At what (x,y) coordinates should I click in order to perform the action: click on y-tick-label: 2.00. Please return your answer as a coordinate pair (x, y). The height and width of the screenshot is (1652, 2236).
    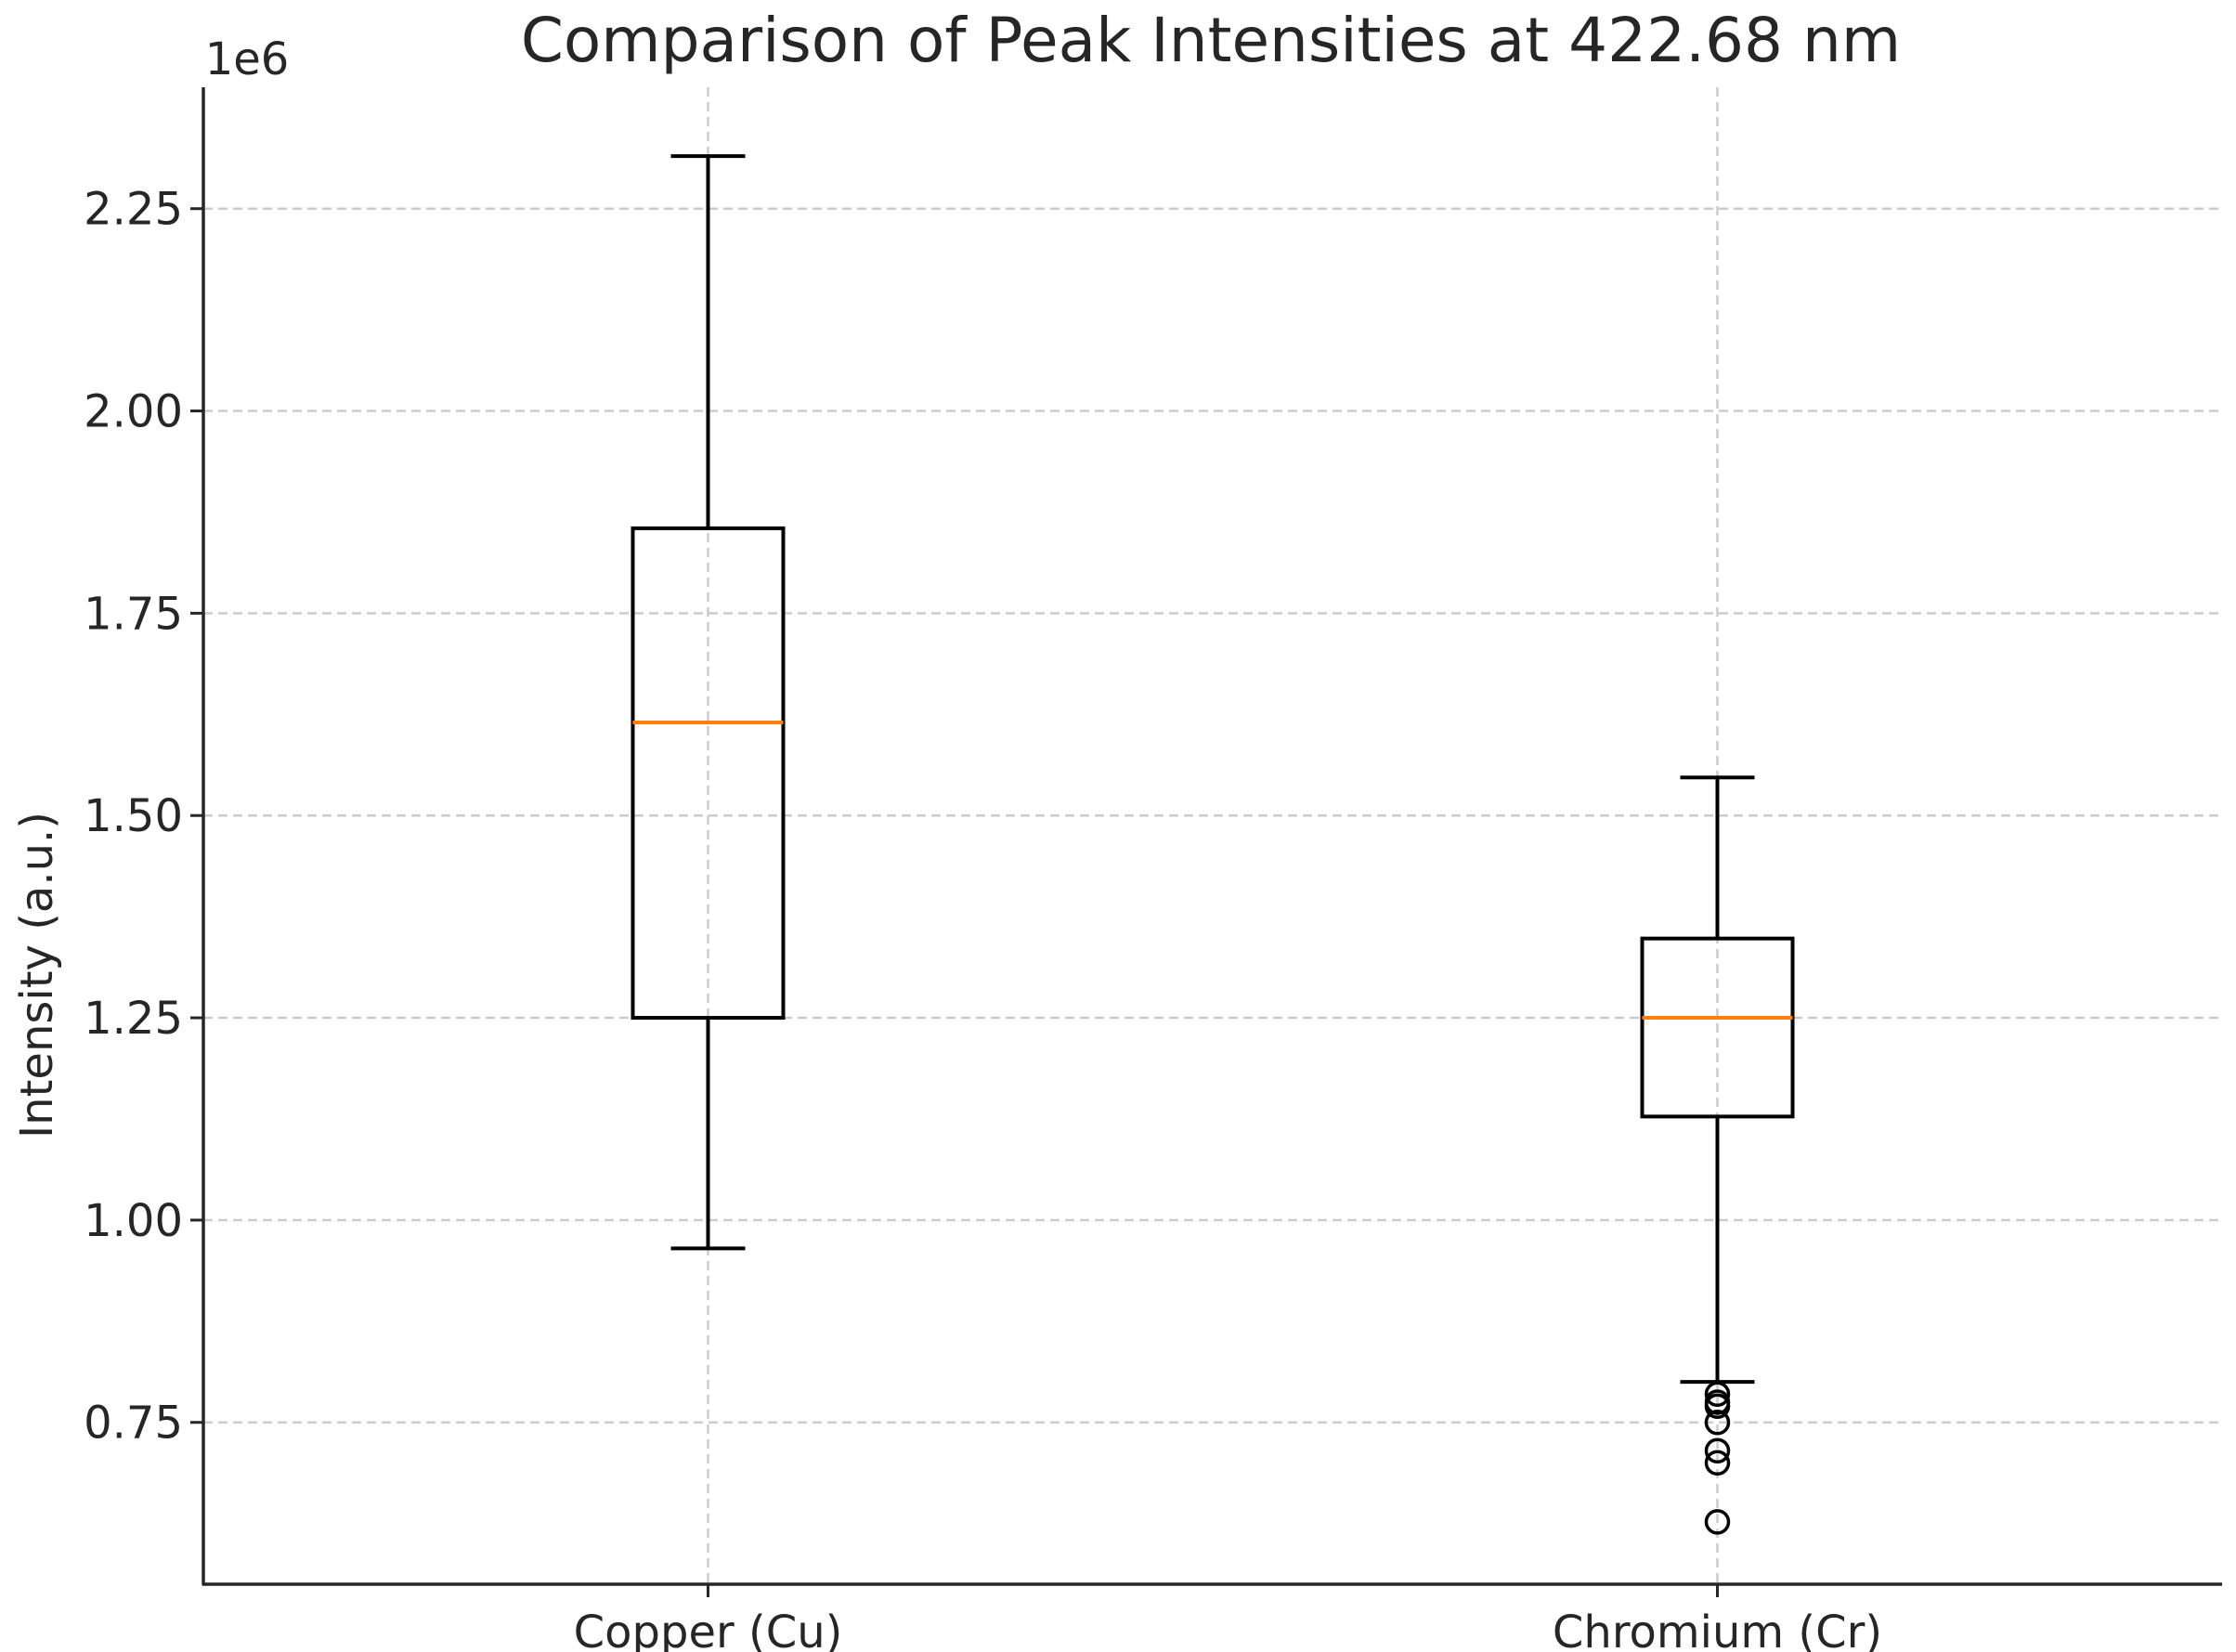
    Looking at the image, I should click on (133, 412).